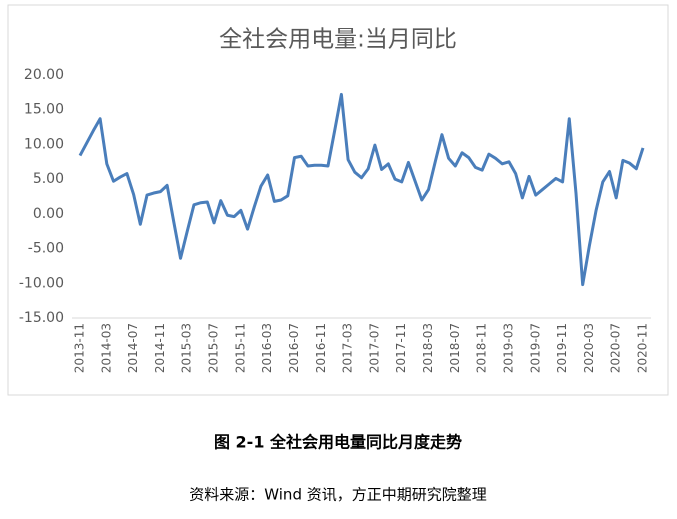 This screenshot has width=677, height=519. Describe the element at coordinates (616, 348) in the screenshot. I see `x-tick-label: 2020-07` at that location.